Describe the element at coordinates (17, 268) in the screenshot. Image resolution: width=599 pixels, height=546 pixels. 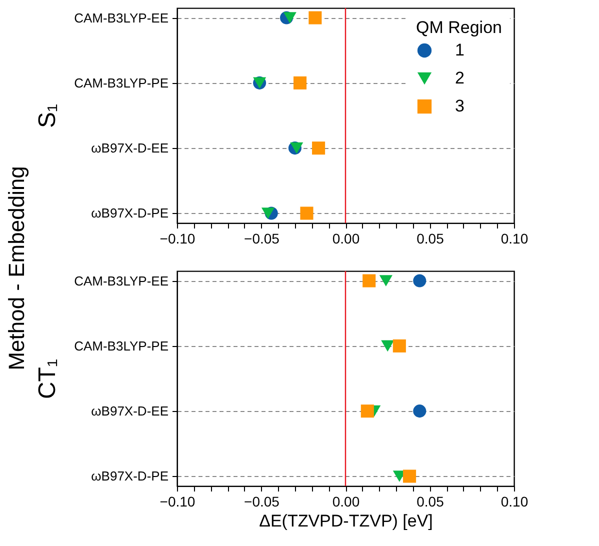
I see `text: Method - Embedding` at that location.